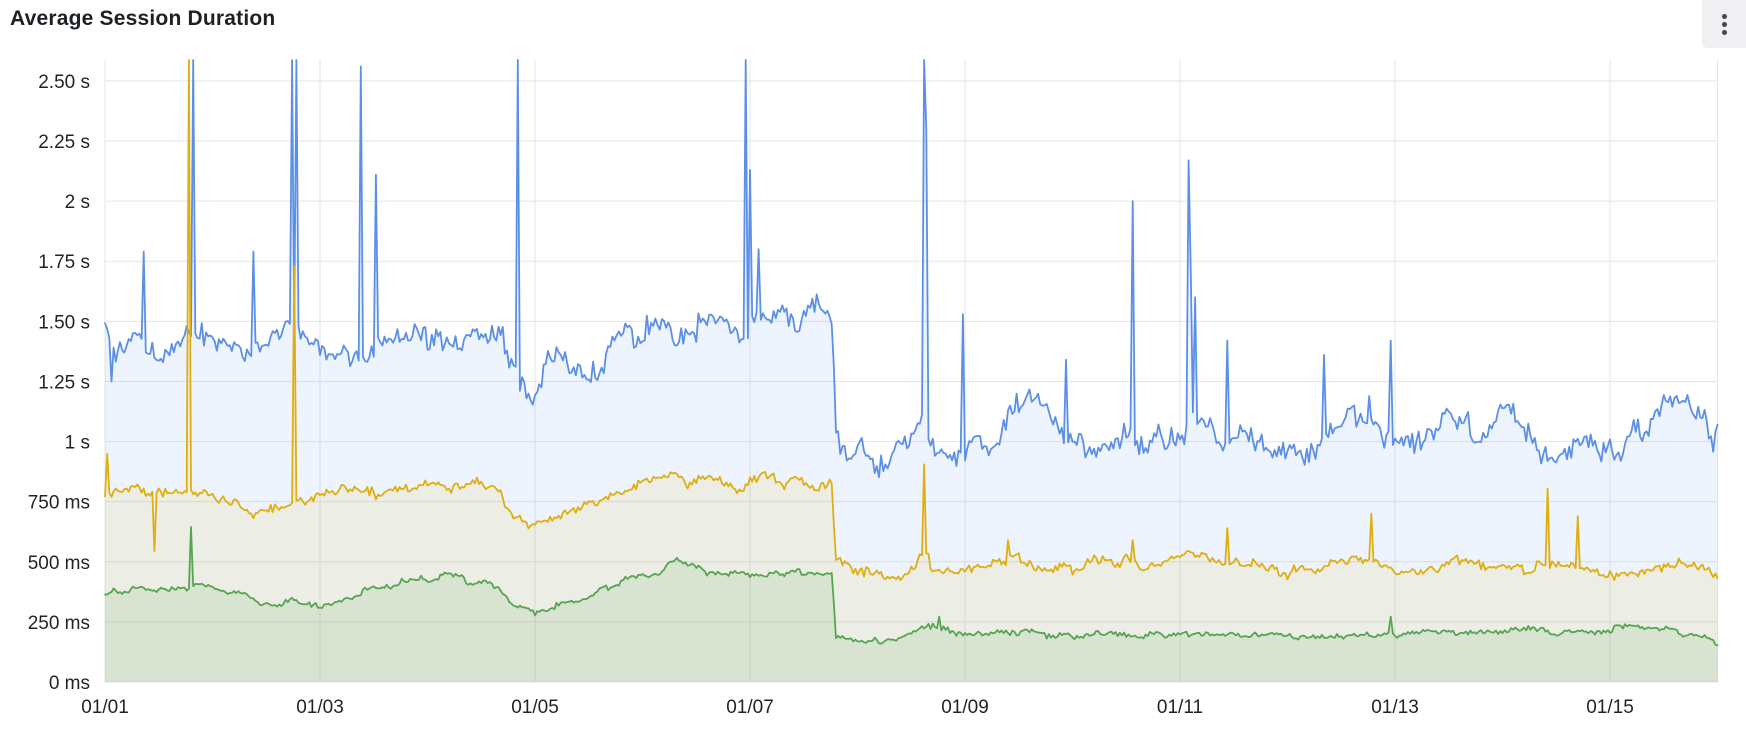  I want to click on x-tick-label: 01/01, so click(105, 707).